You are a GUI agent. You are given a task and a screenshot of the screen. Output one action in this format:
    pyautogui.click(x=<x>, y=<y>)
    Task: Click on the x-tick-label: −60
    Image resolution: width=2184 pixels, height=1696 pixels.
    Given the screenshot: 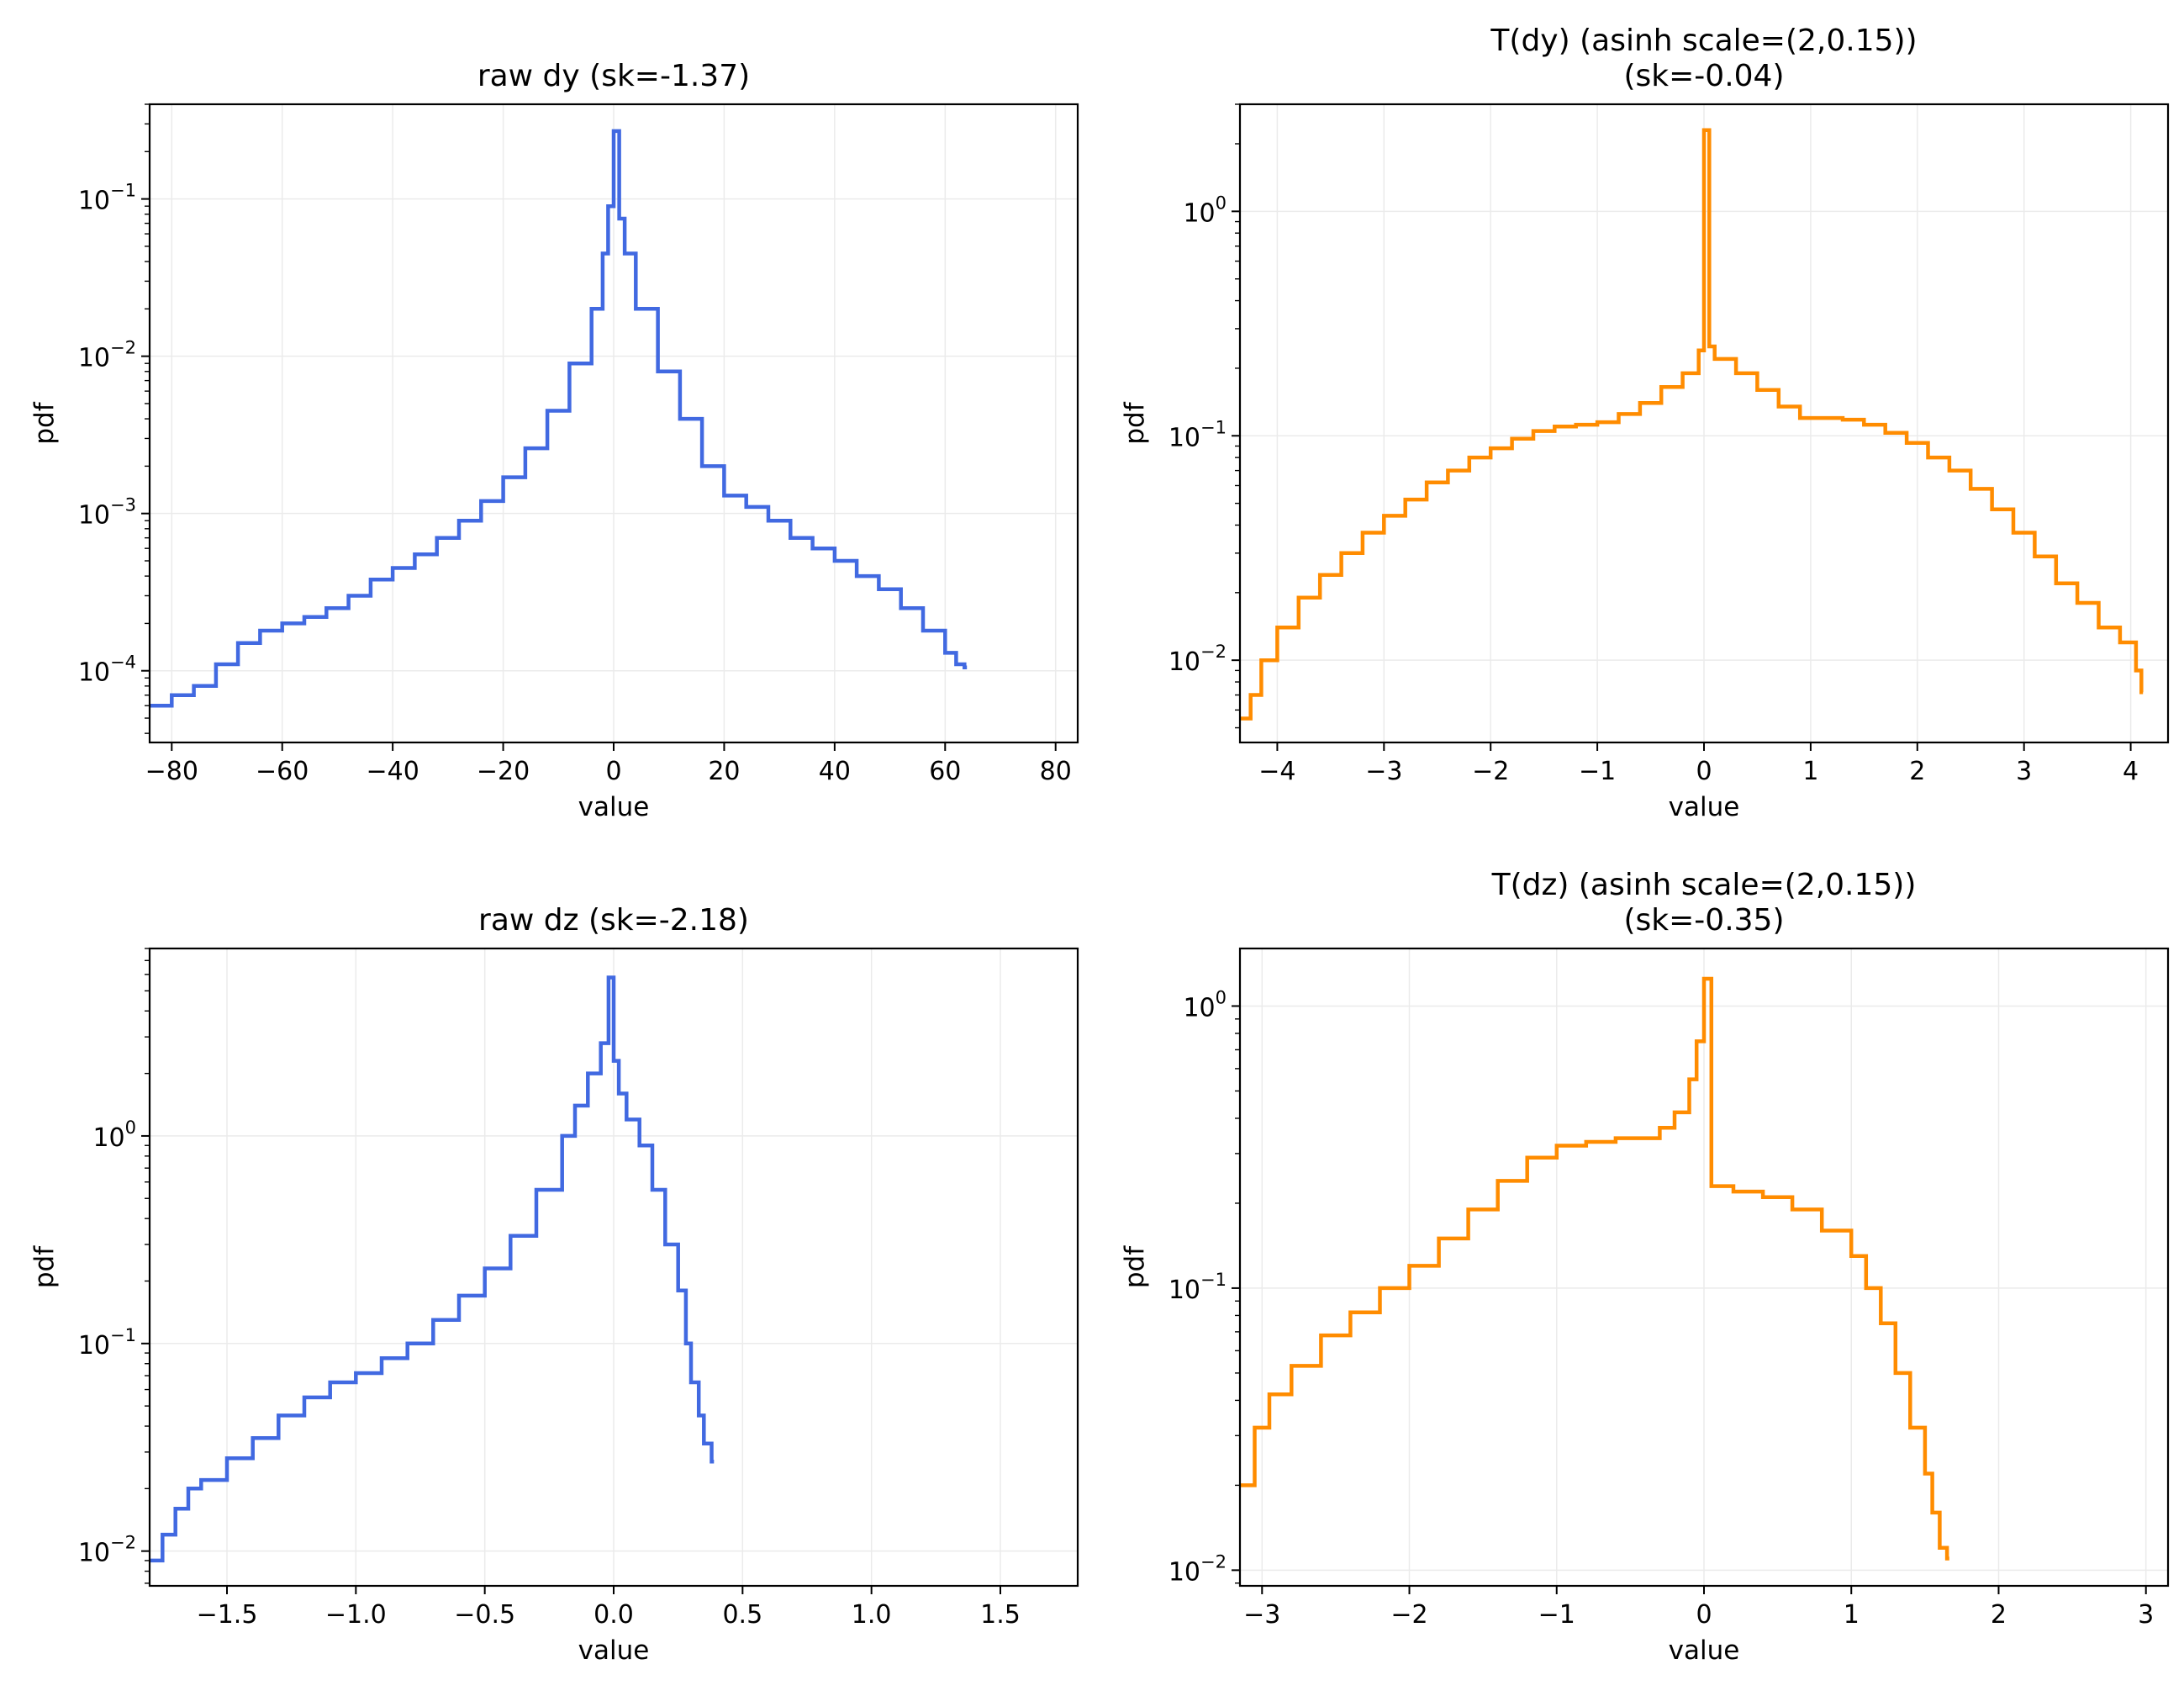 What is the action you would take?
    pyautogui.click(x=282, y=771)
    